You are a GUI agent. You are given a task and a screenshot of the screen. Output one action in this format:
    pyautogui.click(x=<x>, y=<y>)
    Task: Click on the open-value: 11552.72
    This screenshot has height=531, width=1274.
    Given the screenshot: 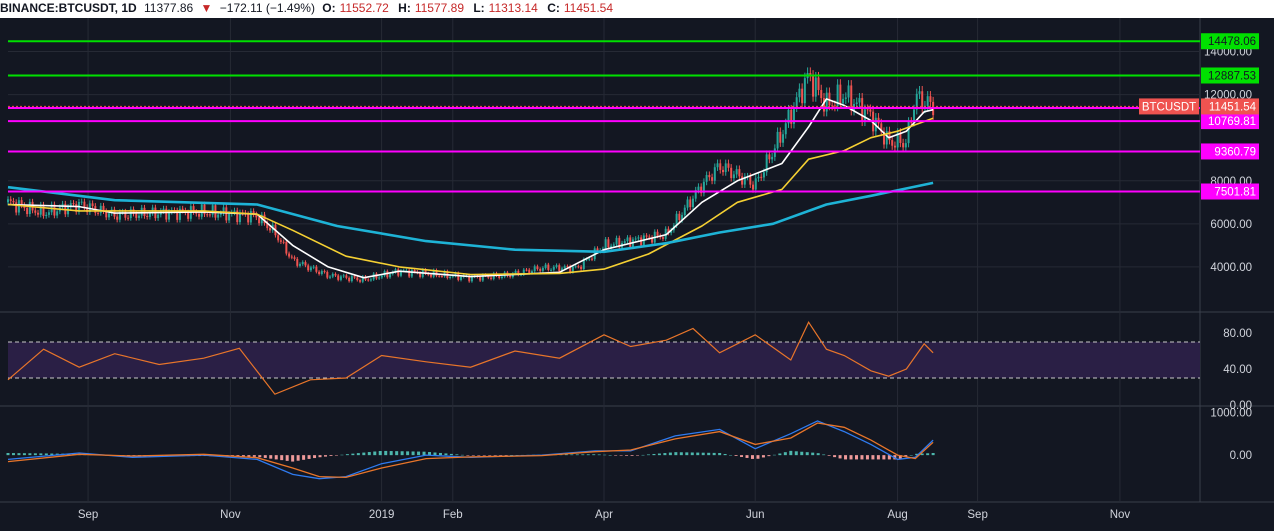 What is the action you would take?
    pyautogui.click(x=364, y=8)
    